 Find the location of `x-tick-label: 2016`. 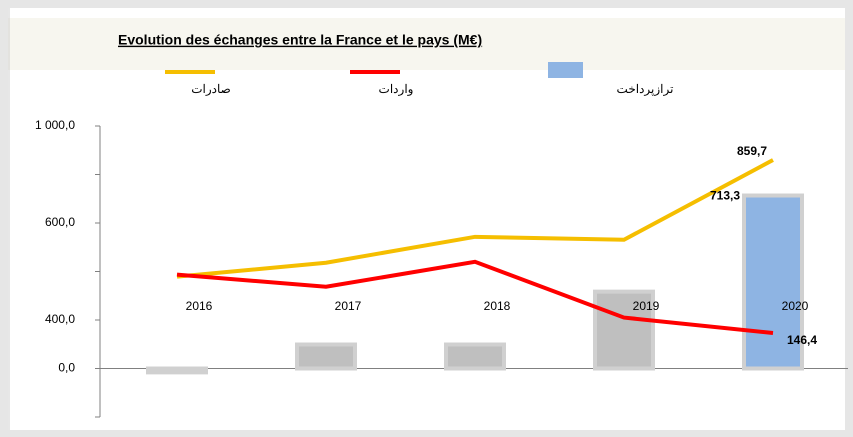

x-tick-label: 2016 is located at coordinates (199, 306).